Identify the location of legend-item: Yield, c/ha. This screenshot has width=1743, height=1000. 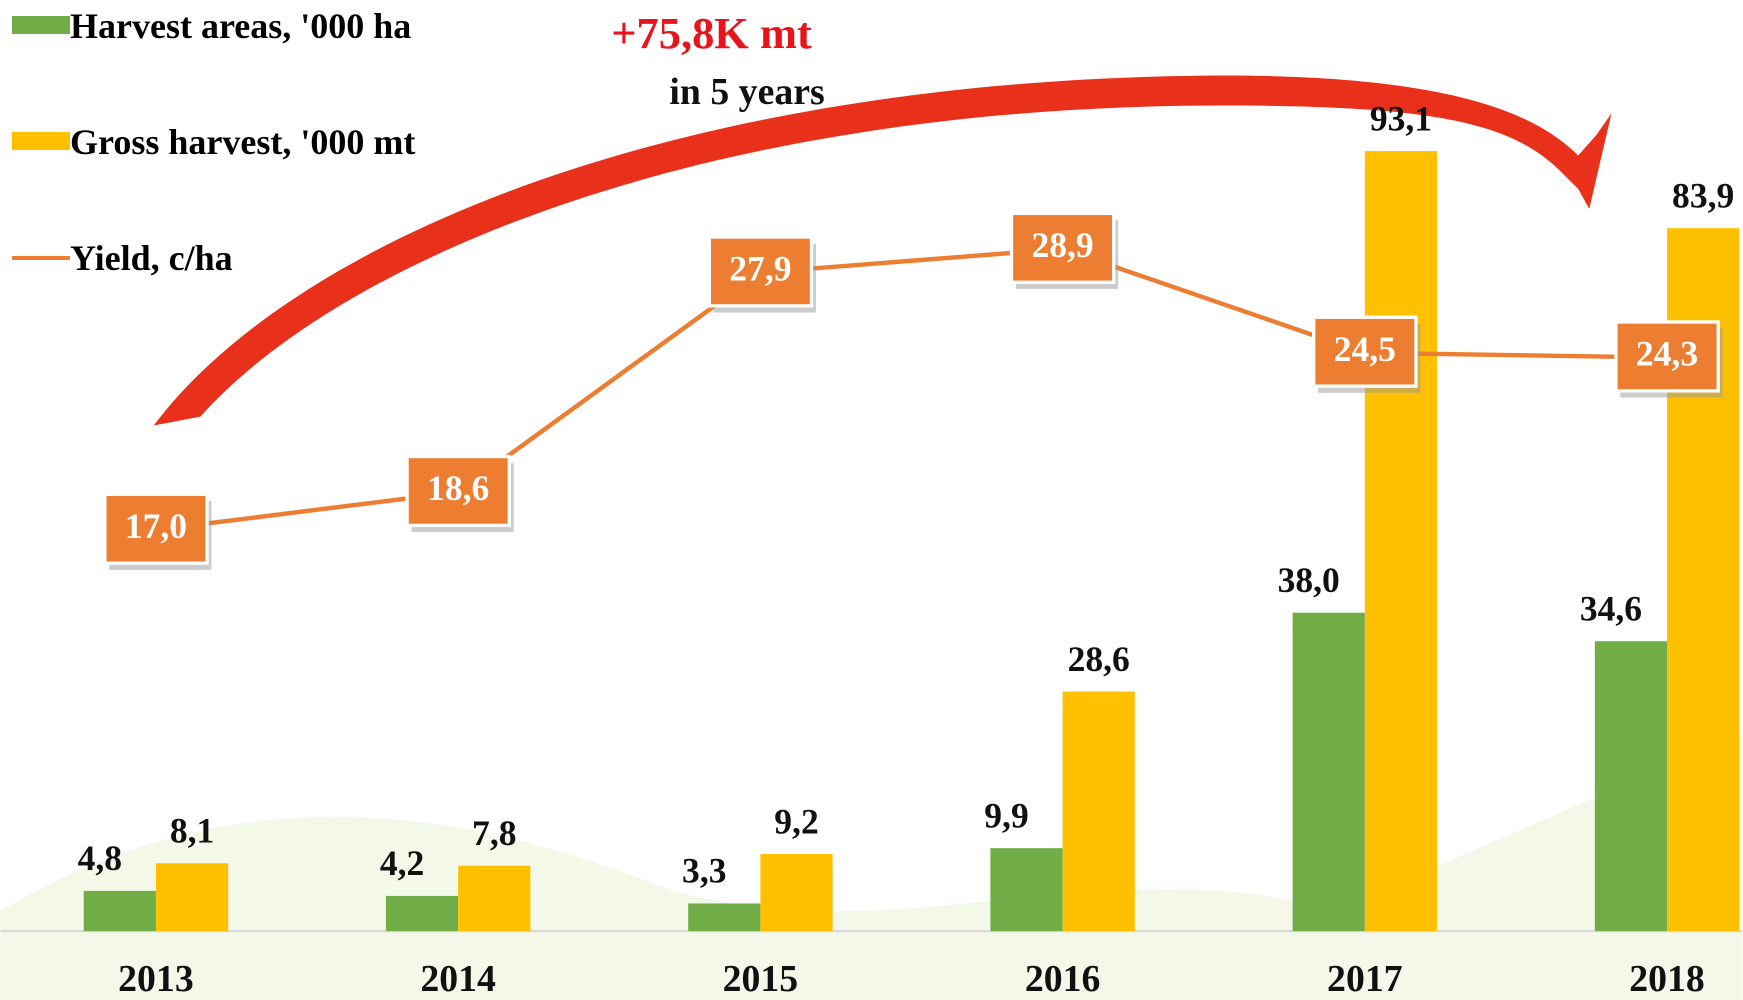
(222, 258).